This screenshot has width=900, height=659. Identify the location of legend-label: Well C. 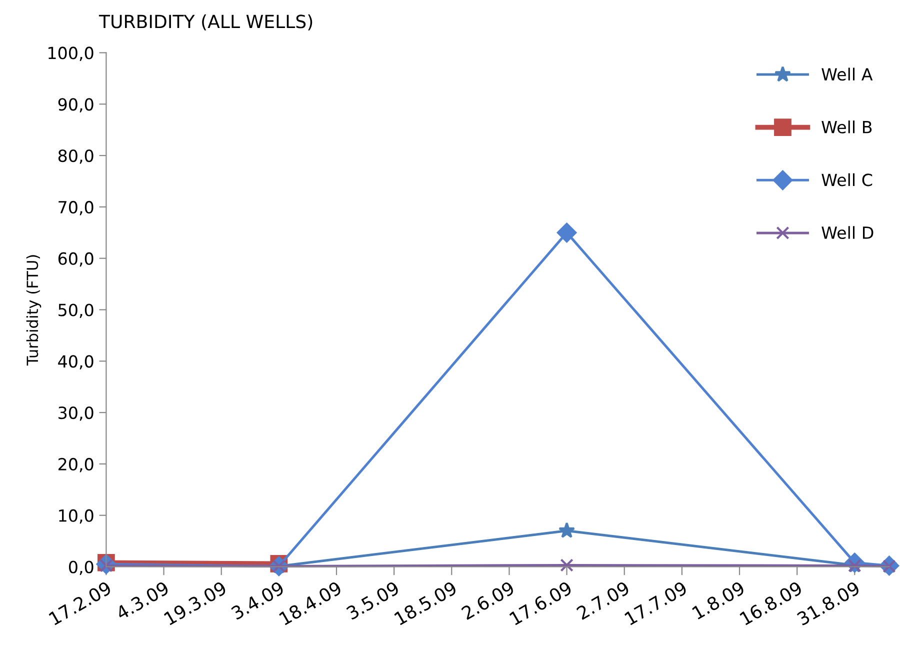
(847, 179).